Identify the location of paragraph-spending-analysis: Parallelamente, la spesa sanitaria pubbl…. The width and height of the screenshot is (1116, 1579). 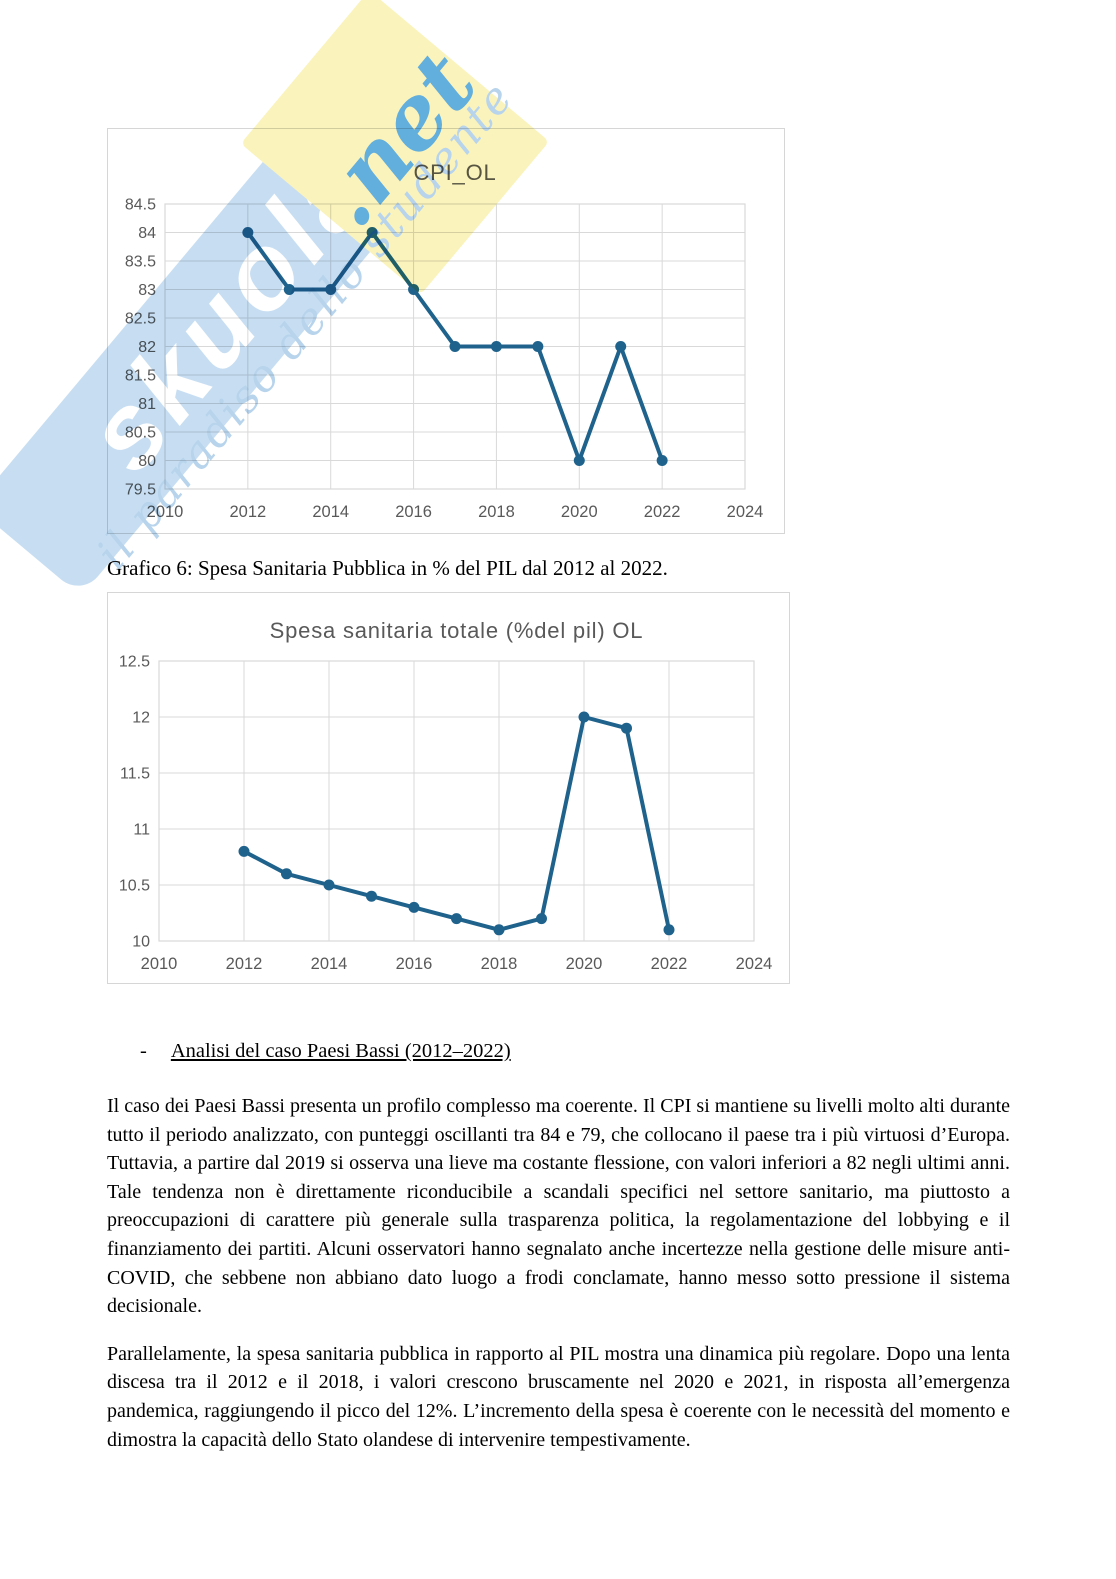
(558, 1396).